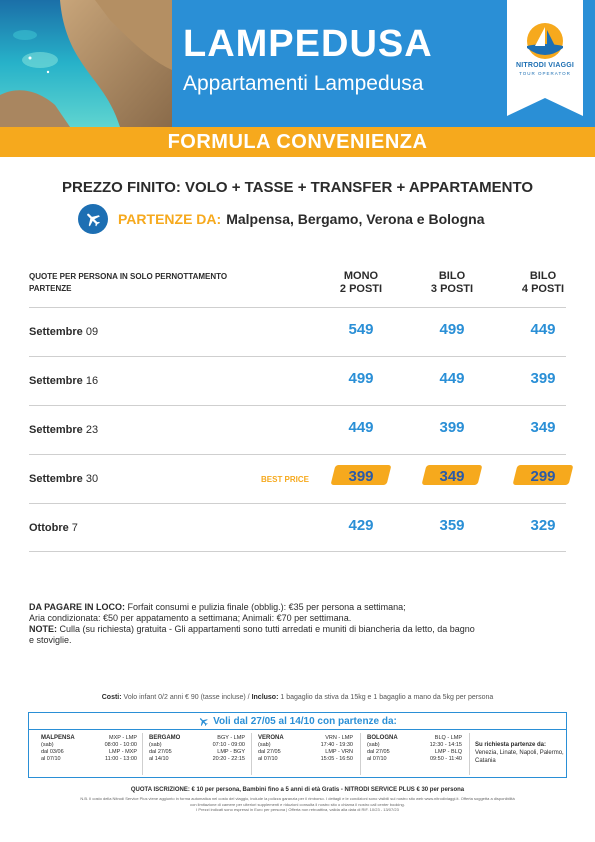  Describe the element at coordinates (545, 73) in the screenshot. I see `logo-tagline: TOUR OPERATOR` at that location.